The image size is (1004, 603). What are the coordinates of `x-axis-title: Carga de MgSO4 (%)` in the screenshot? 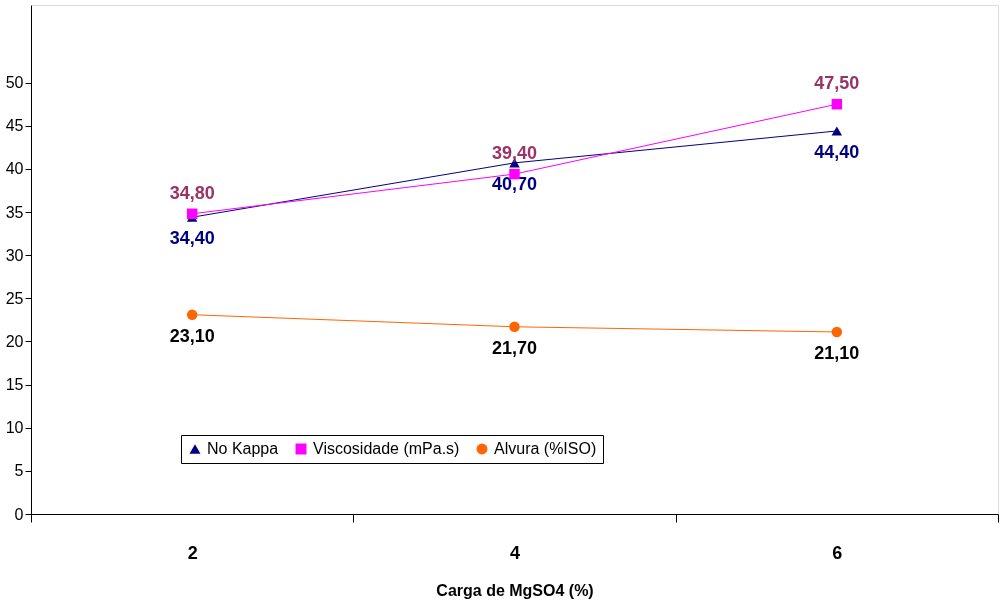 It's located at (515, 590).